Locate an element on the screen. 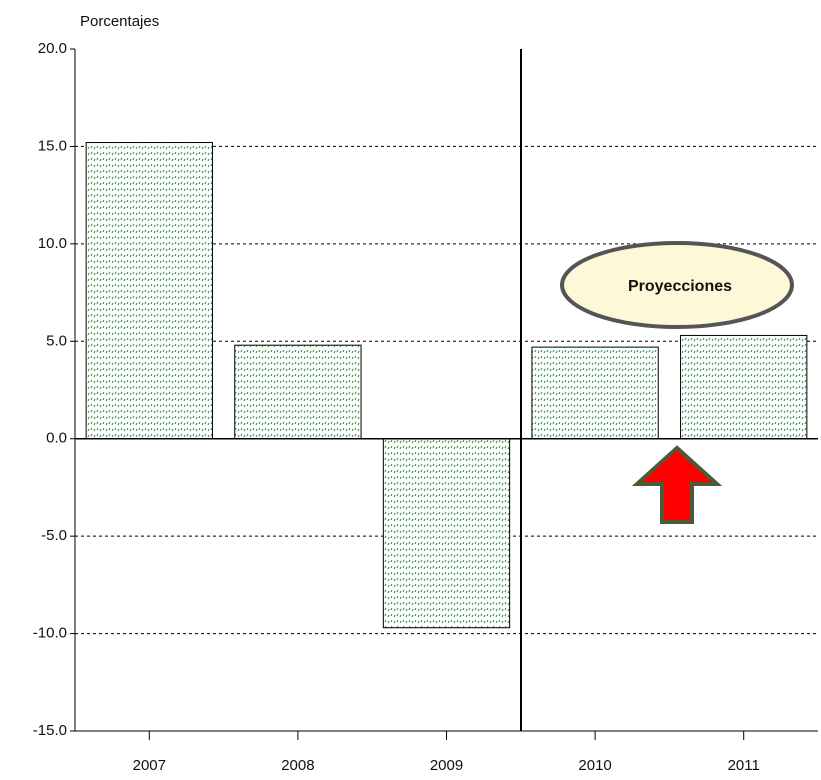 The image size is (821, 780). y-tick-label: -5.0 is located at coordinates (54, 535).